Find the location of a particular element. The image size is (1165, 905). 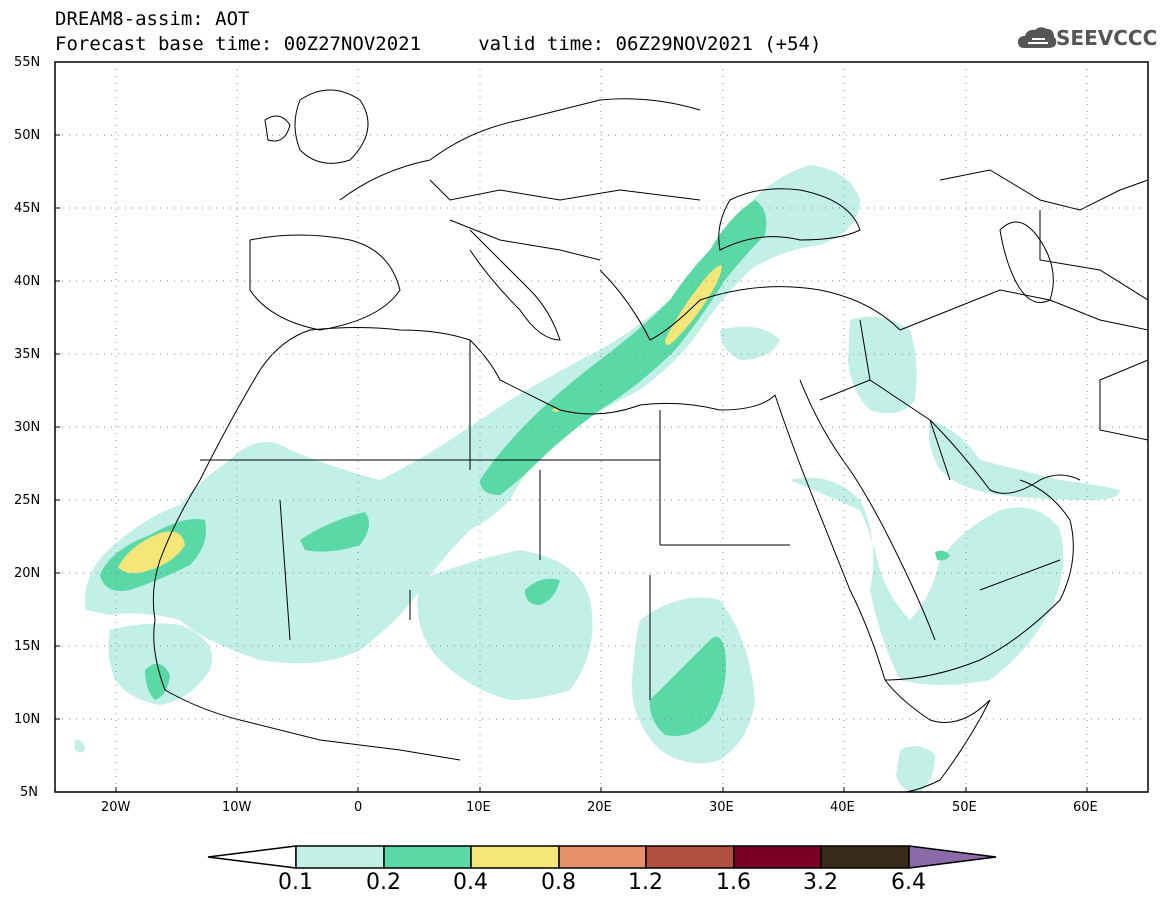

lat-label: 55N is located at coordinates (27, 62).